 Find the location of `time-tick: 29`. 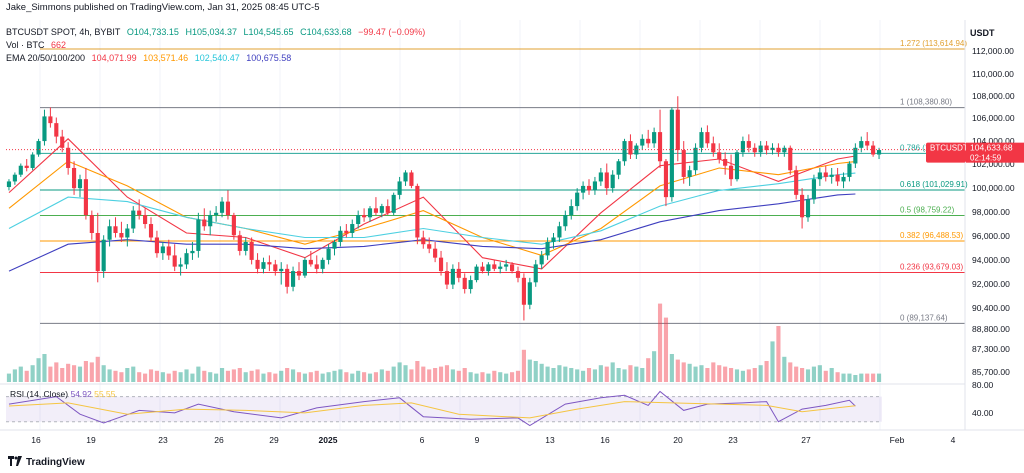

time-tick: 29 is located at coordinates (274, 440).